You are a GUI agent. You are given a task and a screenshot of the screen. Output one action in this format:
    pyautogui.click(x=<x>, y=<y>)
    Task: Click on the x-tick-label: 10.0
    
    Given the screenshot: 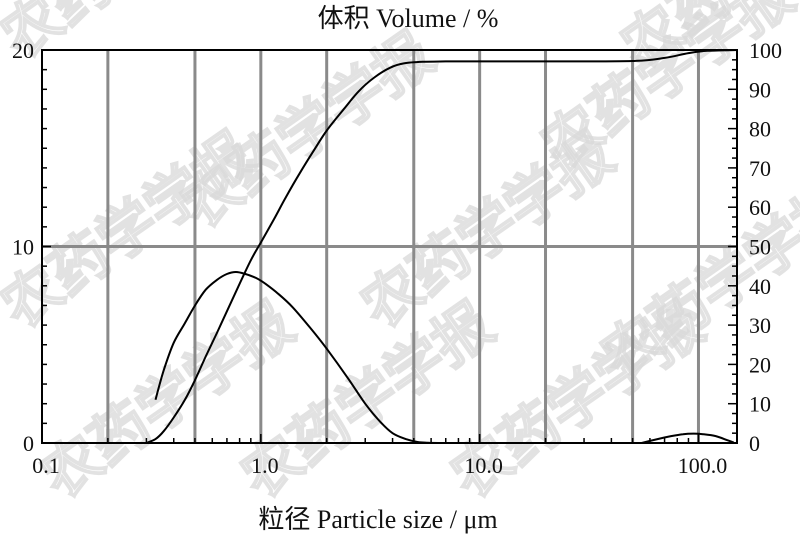 What is the action you would take?
    pyautogui.click(x=483, y=465)
    